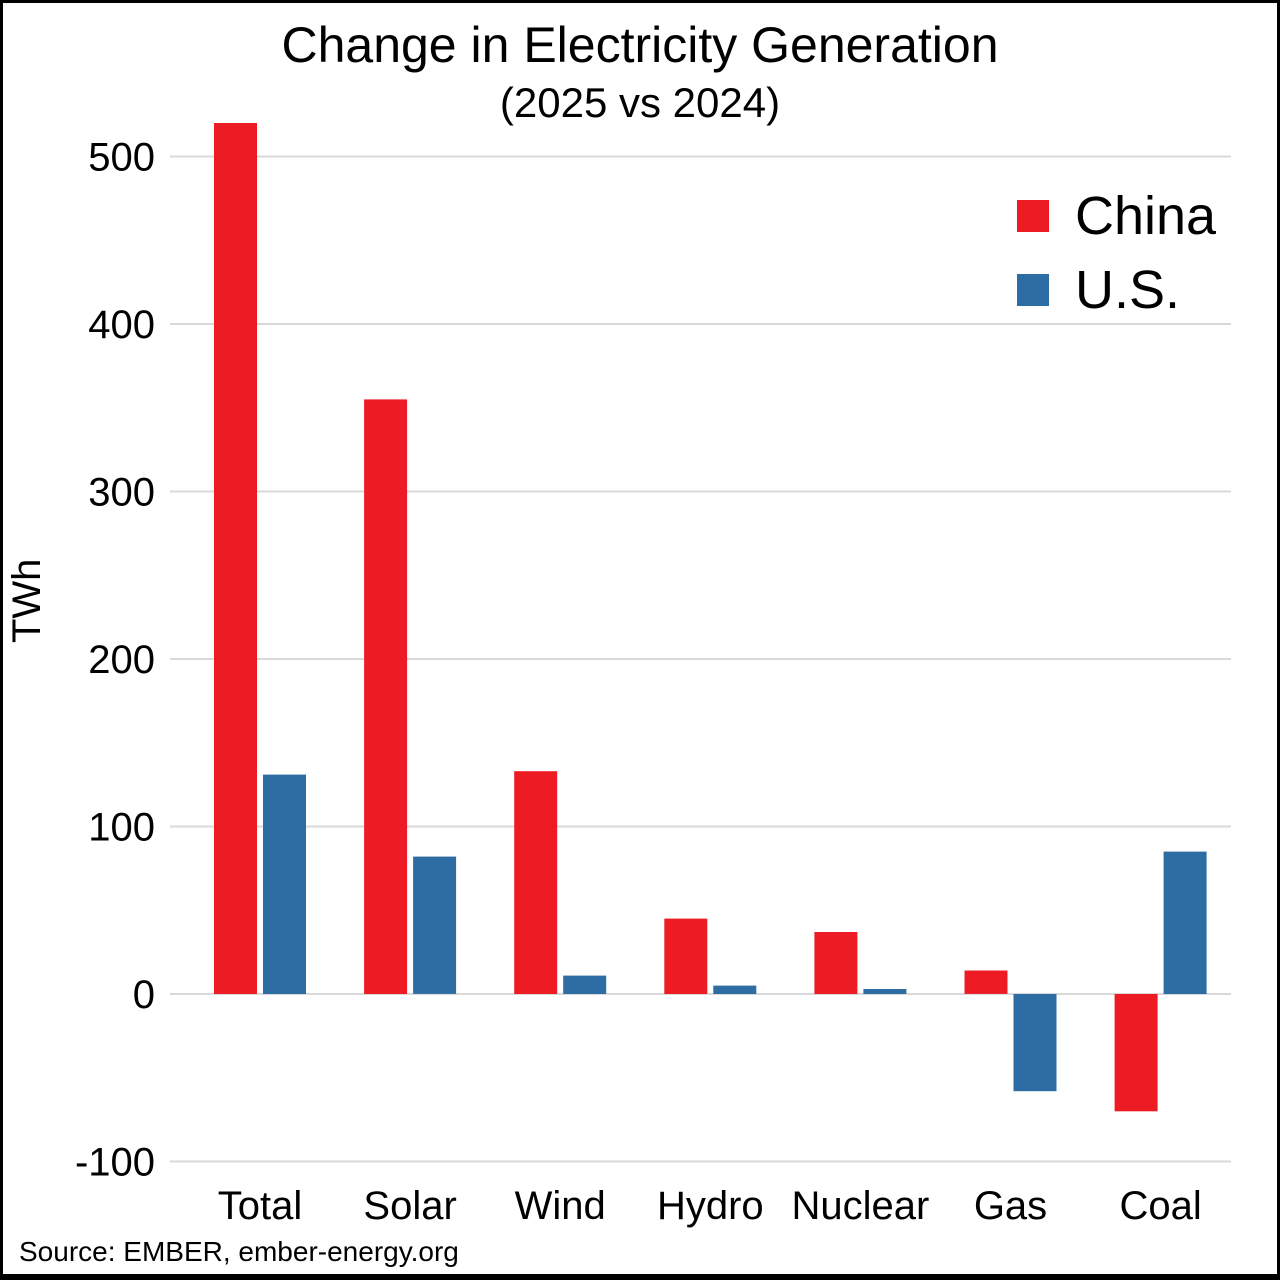  I want to click on y-tick-label-500: 500, so click(121, 158).